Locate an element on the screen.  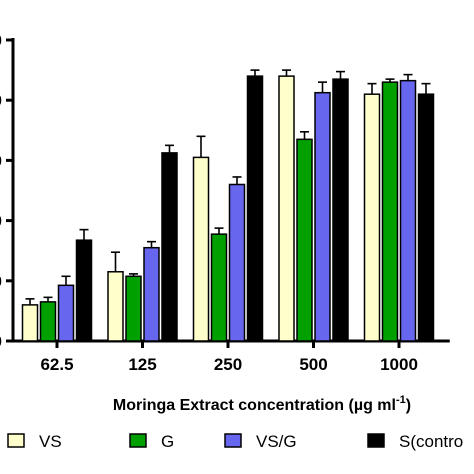
legend-label: S(contro is located at coordinates (431, 441).